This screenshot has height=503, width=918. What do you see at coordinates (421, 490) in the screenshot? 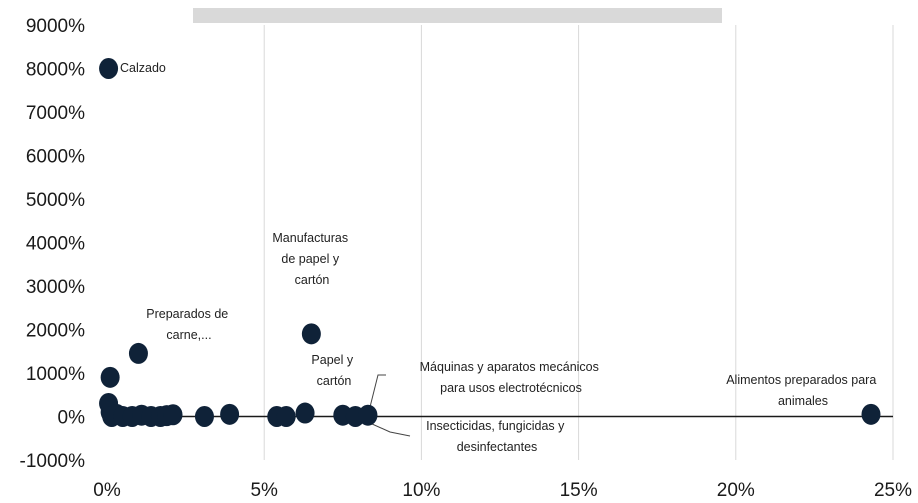
I see `x-tick-label: 10%` at bounding box center [421, 490].